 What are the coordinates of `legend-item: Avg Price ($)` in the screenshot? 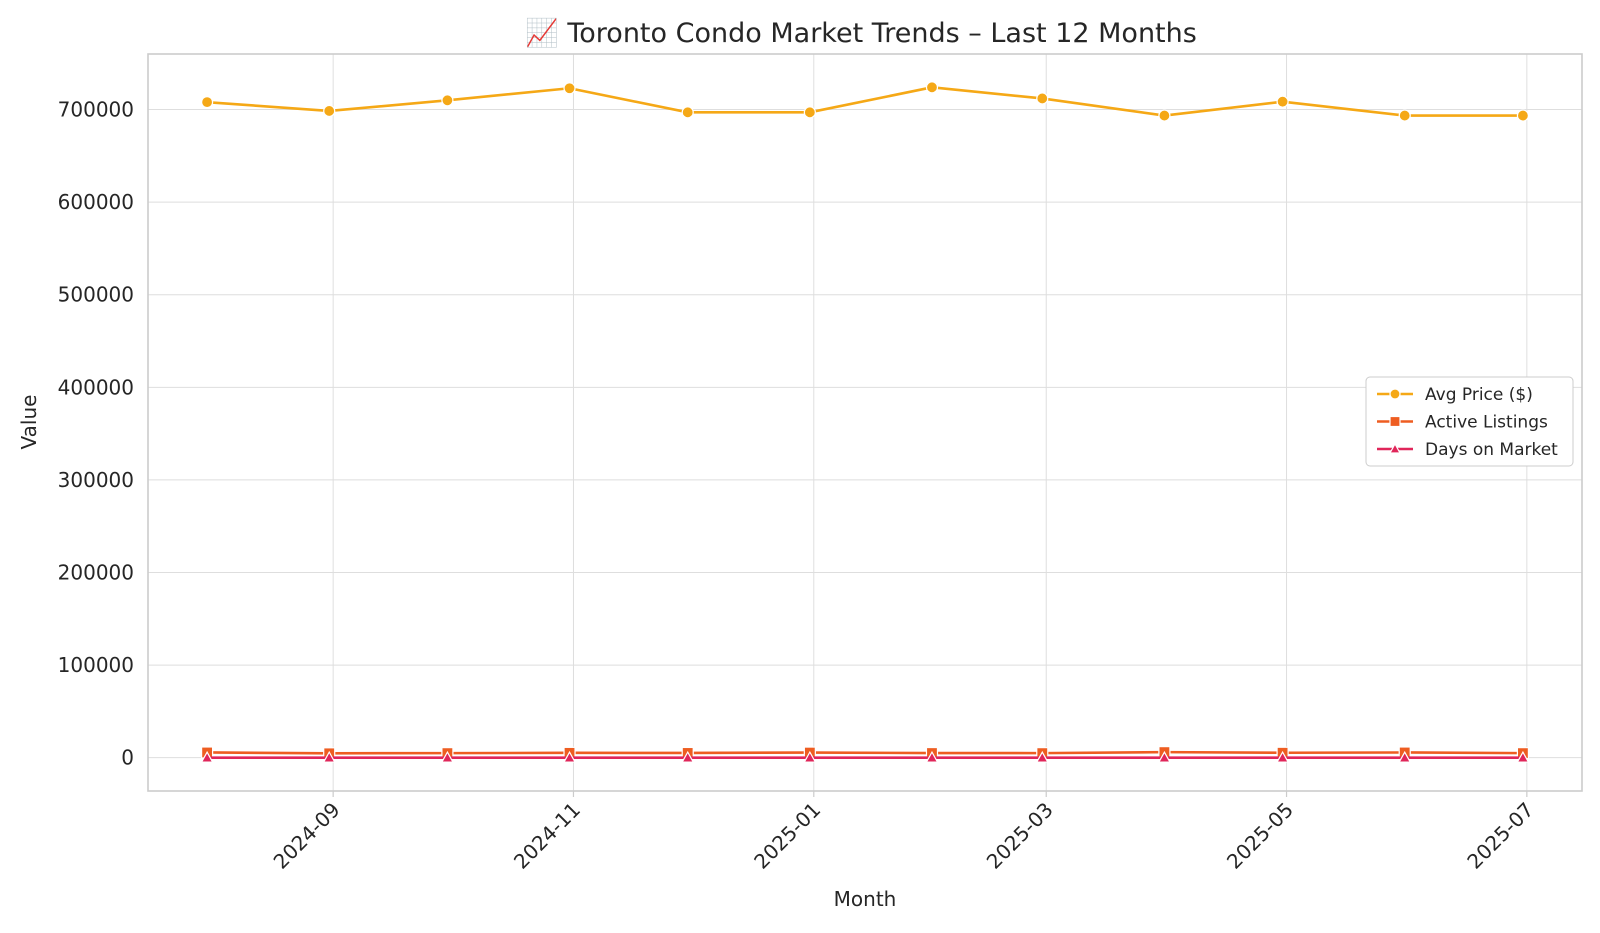 It's located at (1455, 395).